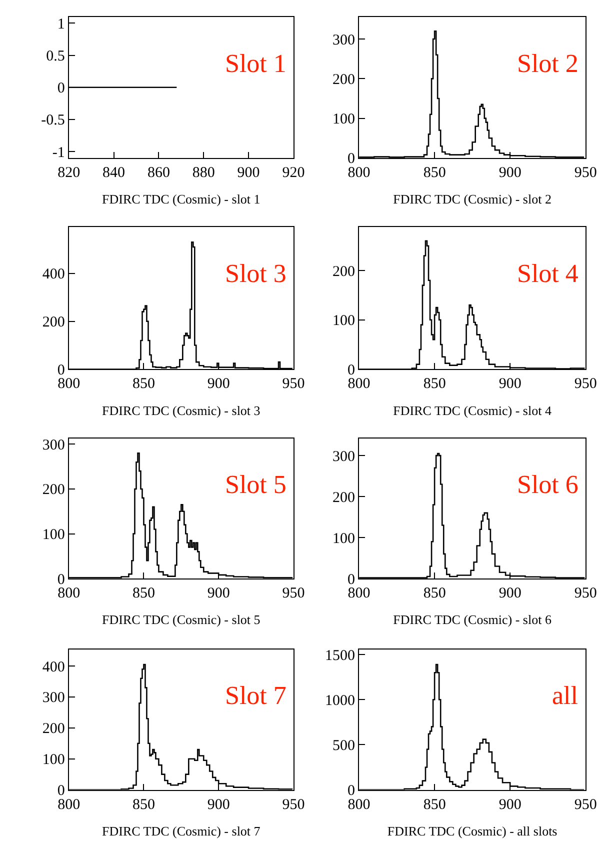  Describe the element at coordinates (255, 695) in the screenshot. I see `annotation: Slot 7` at that location.